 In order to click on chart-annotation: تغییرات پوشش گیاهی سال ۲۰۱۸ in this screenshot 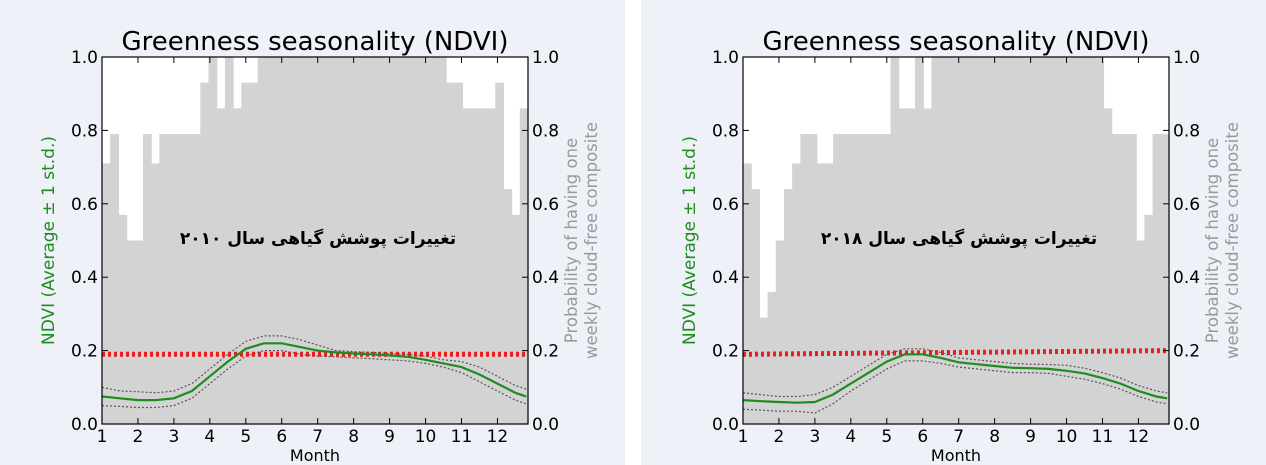, I will do `click(959, 238)`.